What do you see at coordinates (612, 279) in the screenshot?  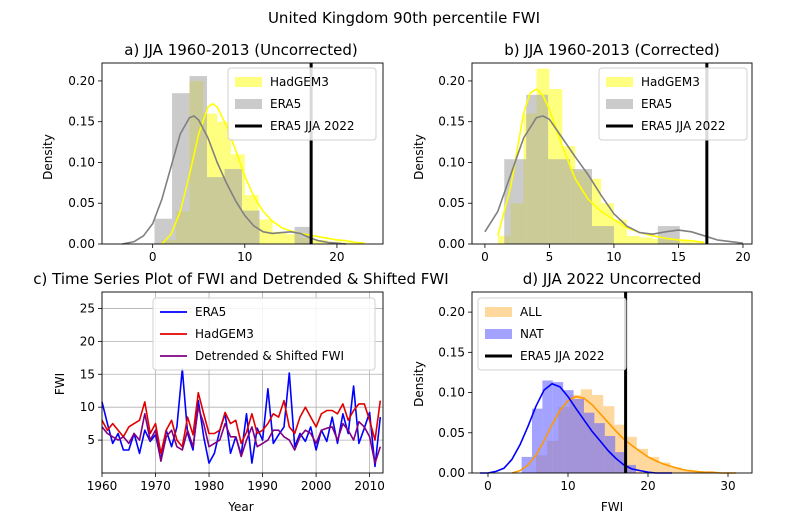 I see `panel-d-title: d) JJA 2022 Uncorrected` at bounding box center [612, 279].